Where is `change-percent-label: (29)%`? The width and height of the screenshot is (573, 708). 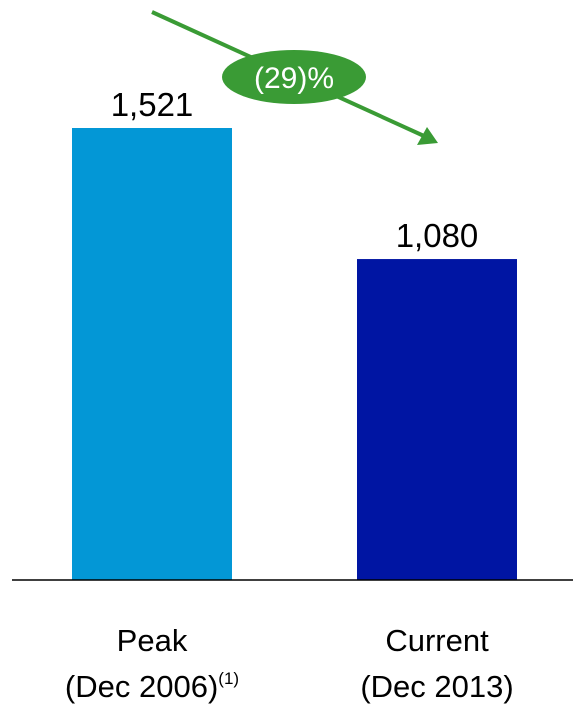
change-percent-label: (29)% is located at coordinates (294, 78).